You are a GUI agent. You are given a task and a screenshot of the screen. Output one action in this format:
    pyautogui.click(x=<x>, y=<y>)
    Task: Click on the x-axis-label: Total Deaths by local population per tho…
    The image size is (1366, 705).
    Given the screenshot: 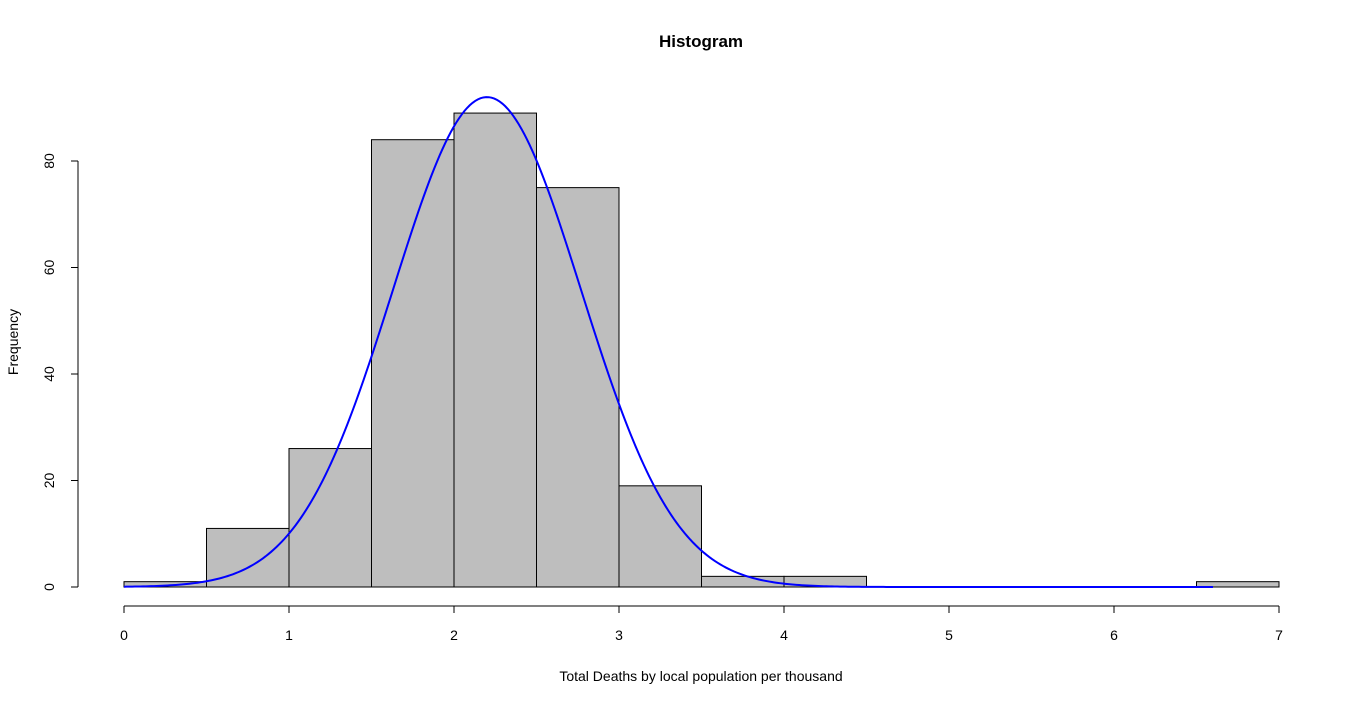 What is the action you would take?
    pyautogui.click(x=700, y=676)
    